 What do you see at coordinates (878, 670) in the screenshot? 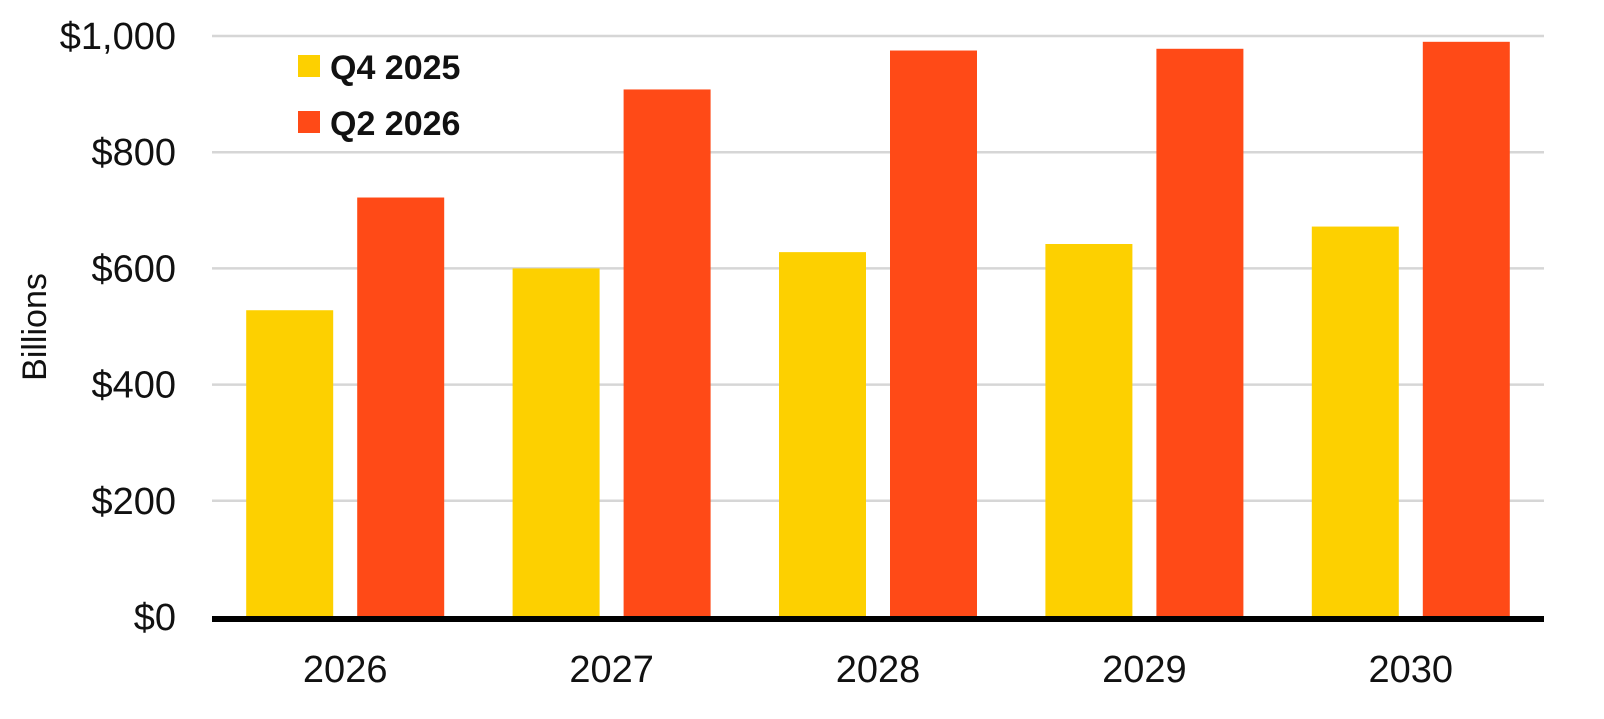
I see `x-tick-label: 2028` at bounding box center [878, 670].